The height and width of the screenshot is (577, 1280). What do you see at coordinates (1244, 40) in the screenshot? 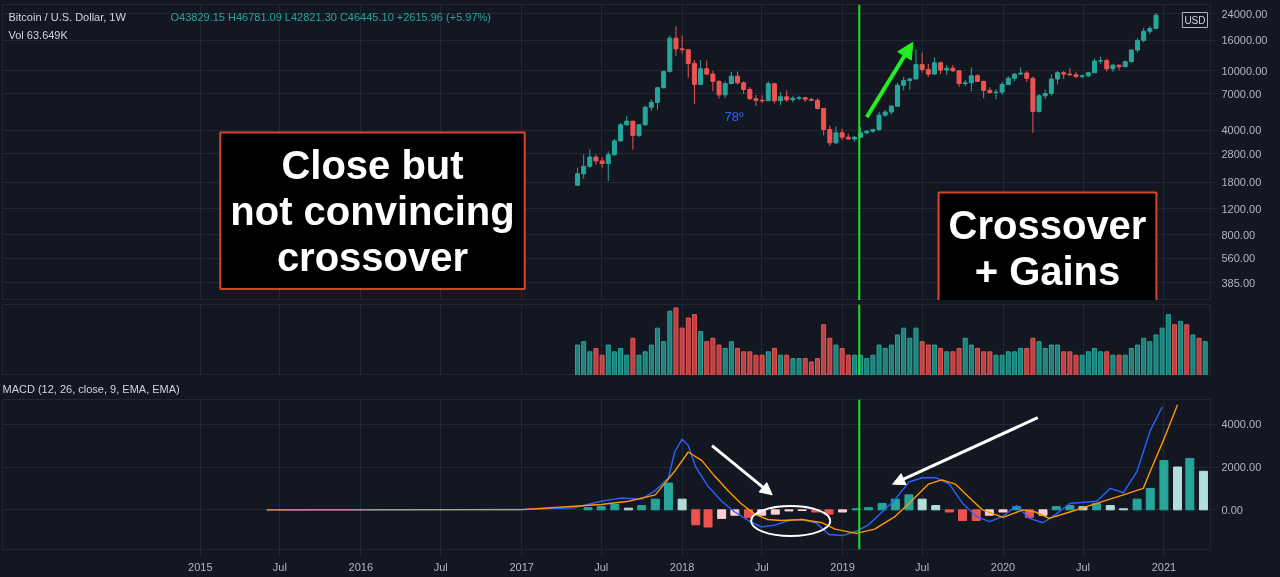
I see `y-tick-label: 16000.00` at bounding box center [1244, 40].